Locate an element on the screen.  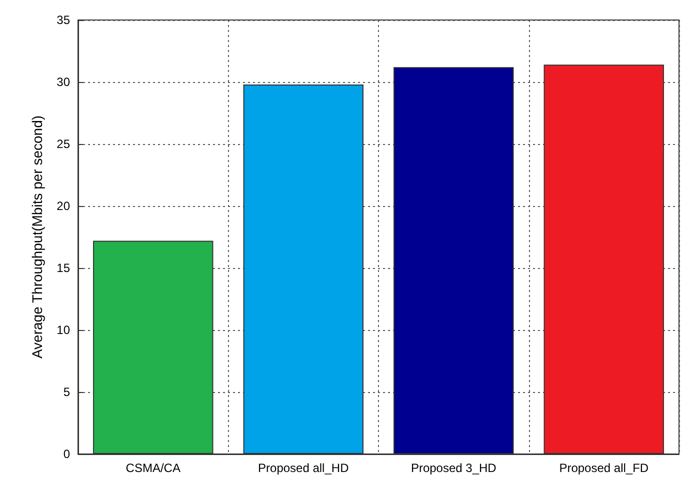
y-axis-title: Average Throughput(Mbits per second) is located at coordinates (37, 237).